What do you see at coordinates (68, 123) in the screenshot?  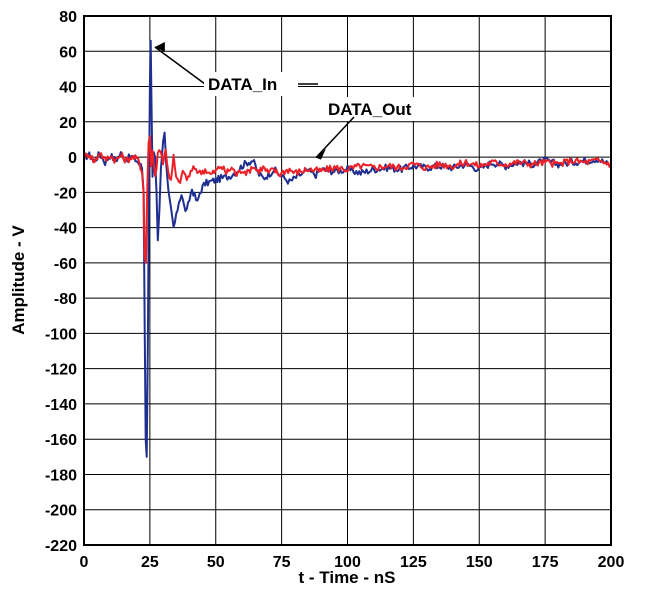 I see `y-tick-label: 20` at bounding box center [68, 123].